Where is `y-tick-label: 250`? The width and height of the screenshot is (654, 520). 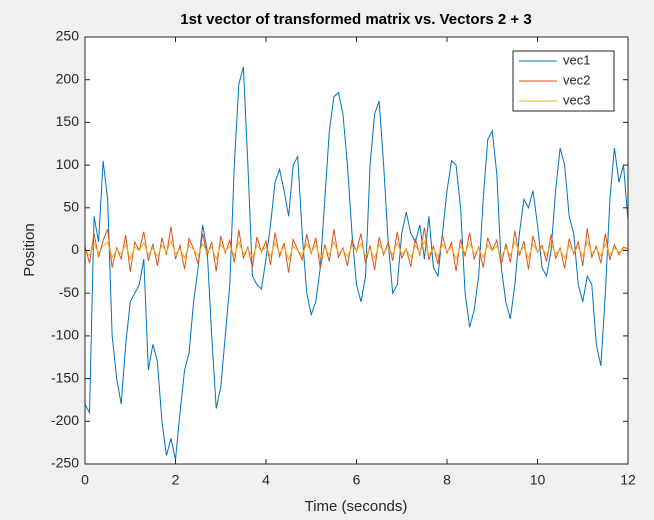 y-tick-label: 250 is located at coordinates (68, 36).